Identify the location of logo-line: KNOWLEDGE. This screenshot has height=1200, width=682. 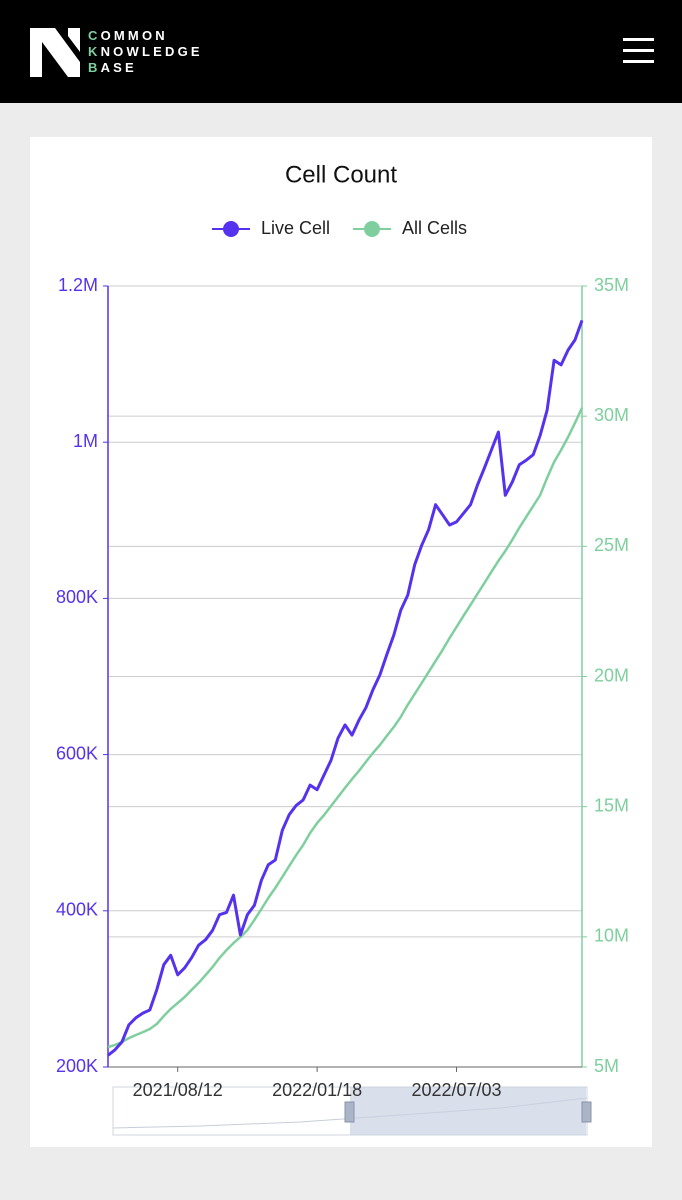
(145, 51).